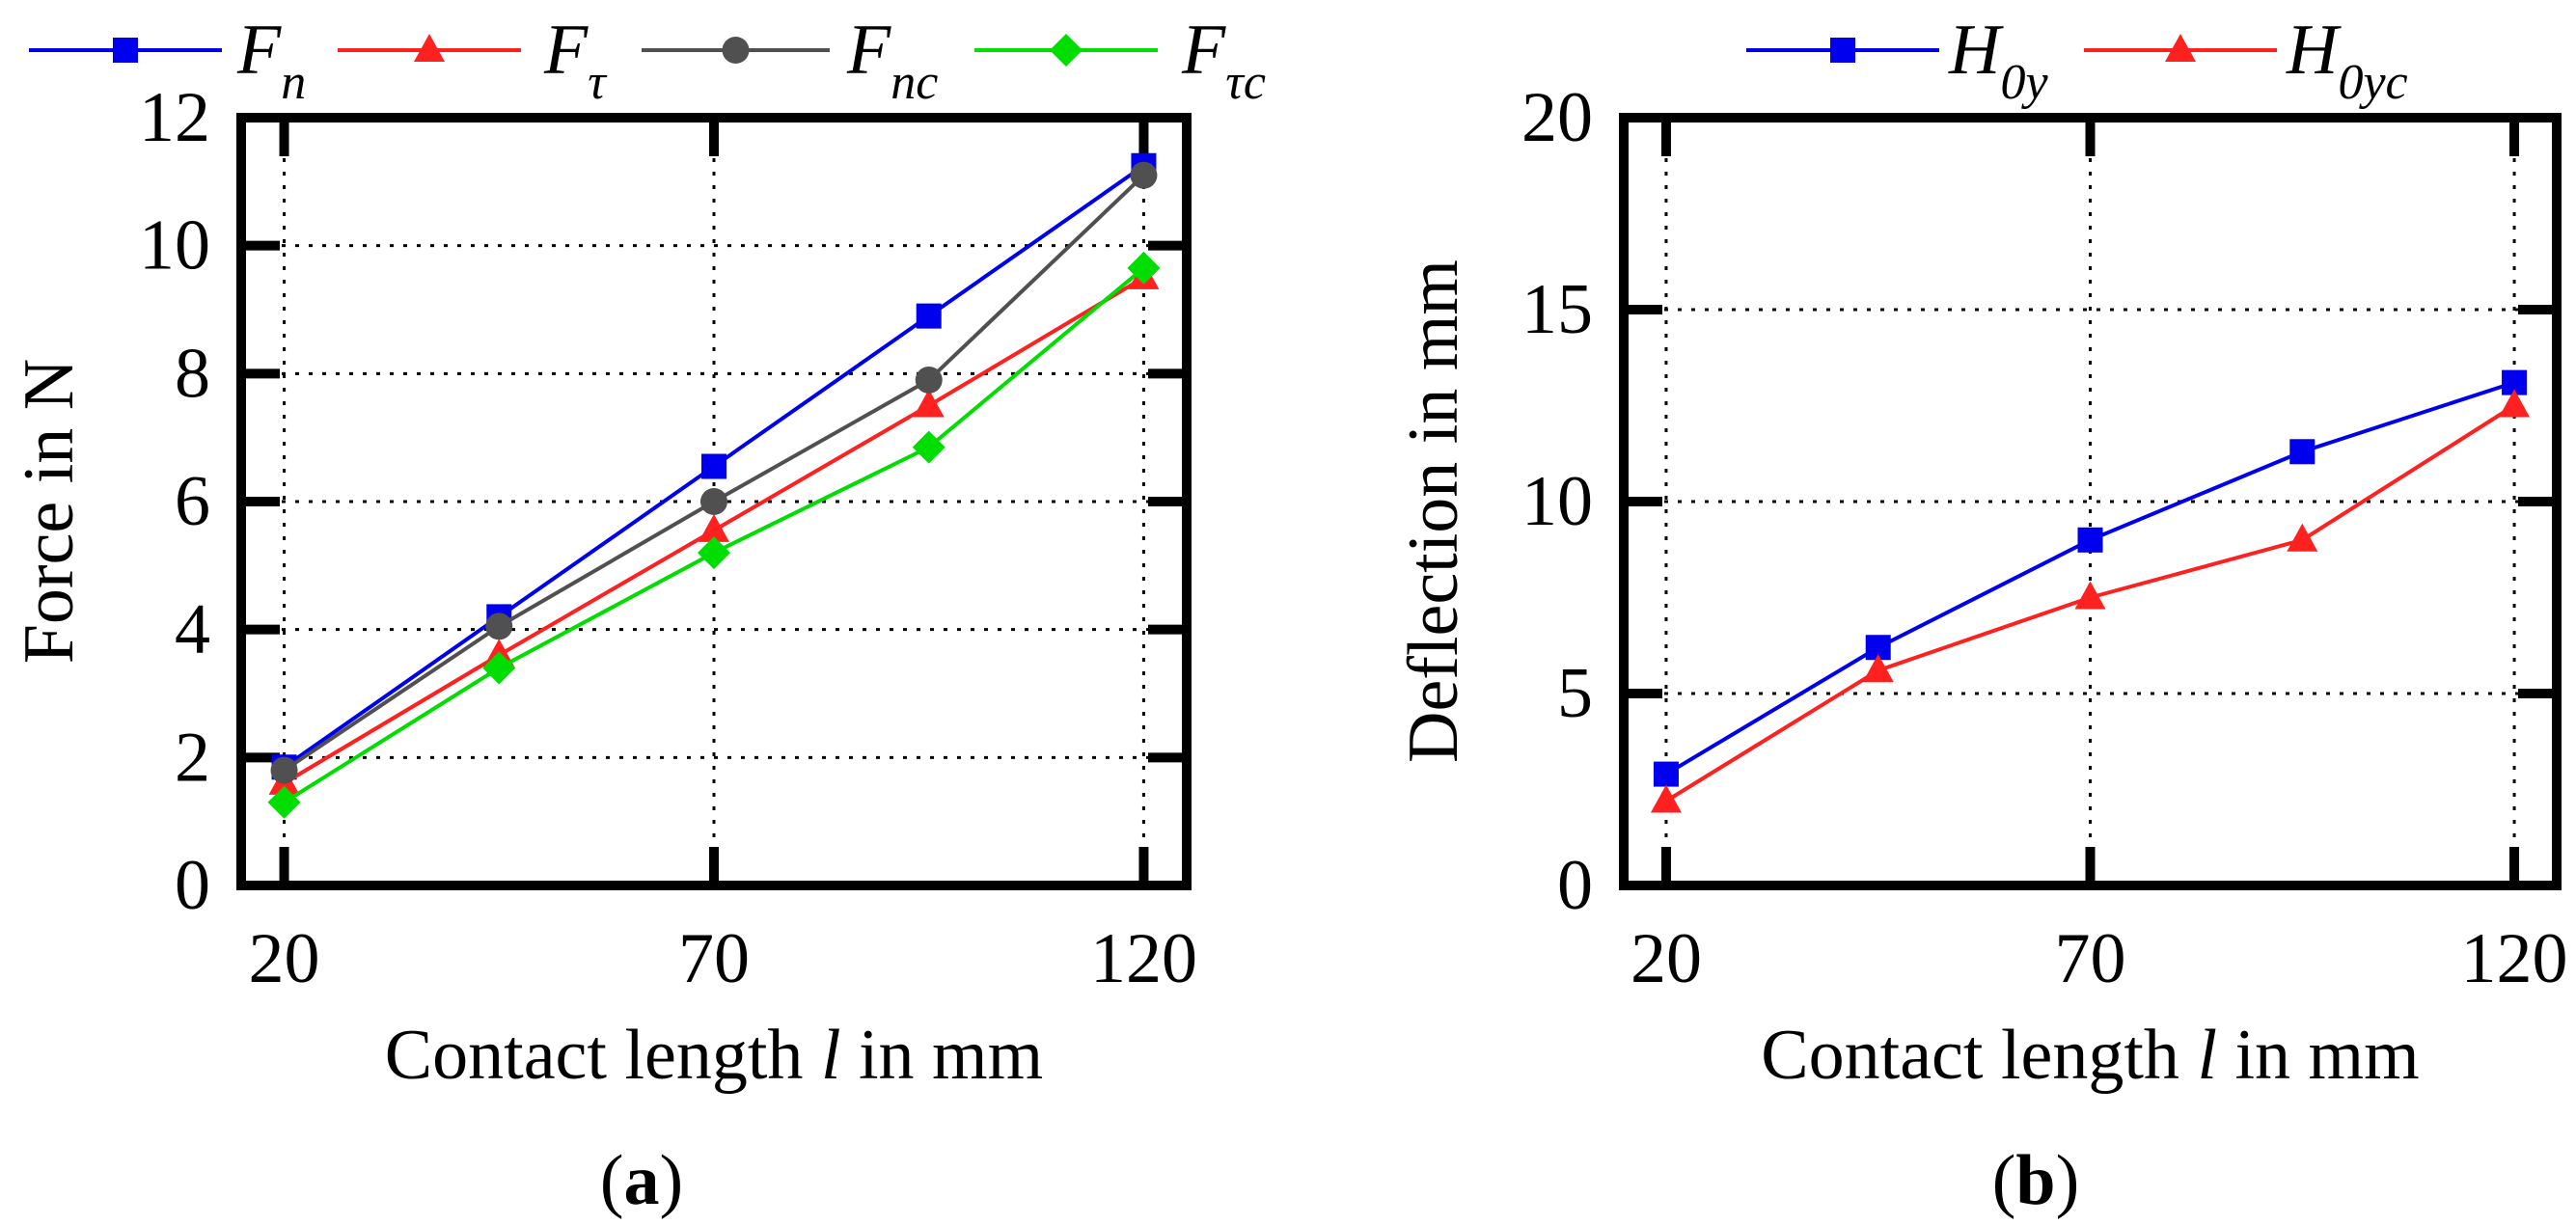  I want to click on panel-label: (b), so click(2035, 1180).